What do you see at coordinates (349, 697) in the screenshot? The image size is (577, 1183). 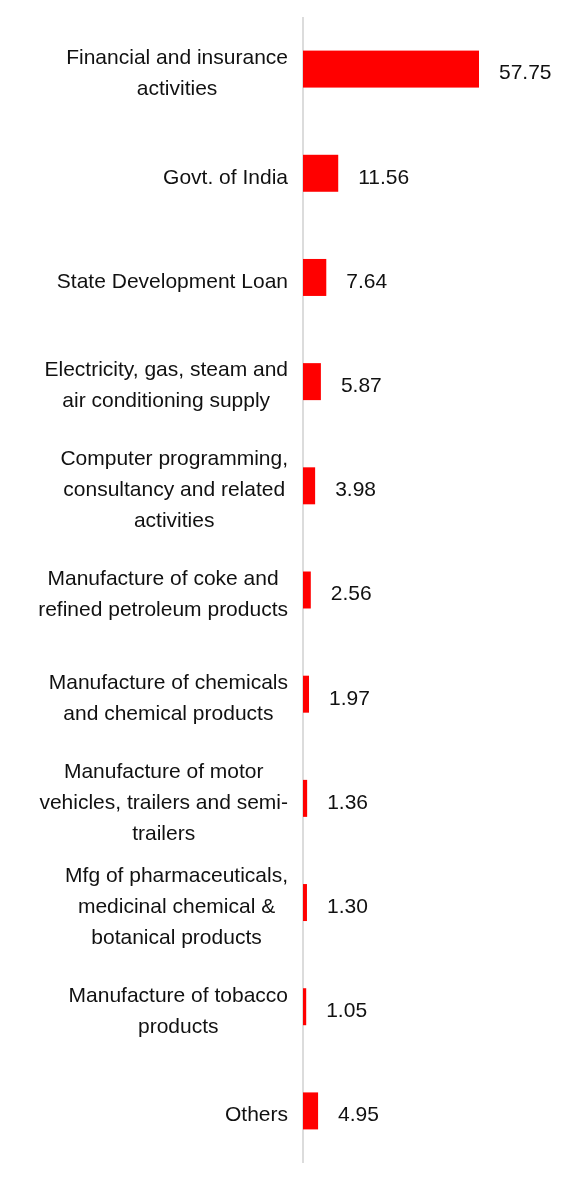 I see `data-label: 1.97` at bounding box center [349, 697].